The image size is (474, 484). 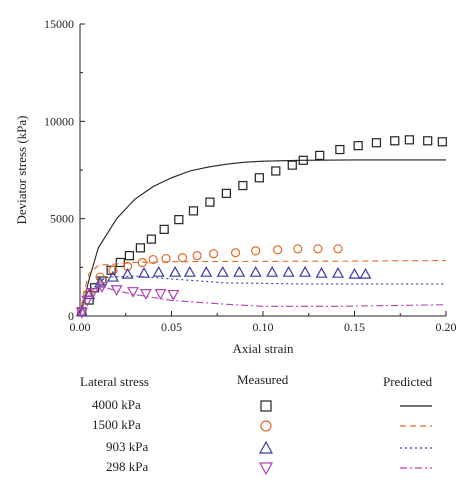 What do you see at coordinates (354, 327) in the screenshot?
I see `x-tick-label: 0.15` at bounding box center [354, 327].